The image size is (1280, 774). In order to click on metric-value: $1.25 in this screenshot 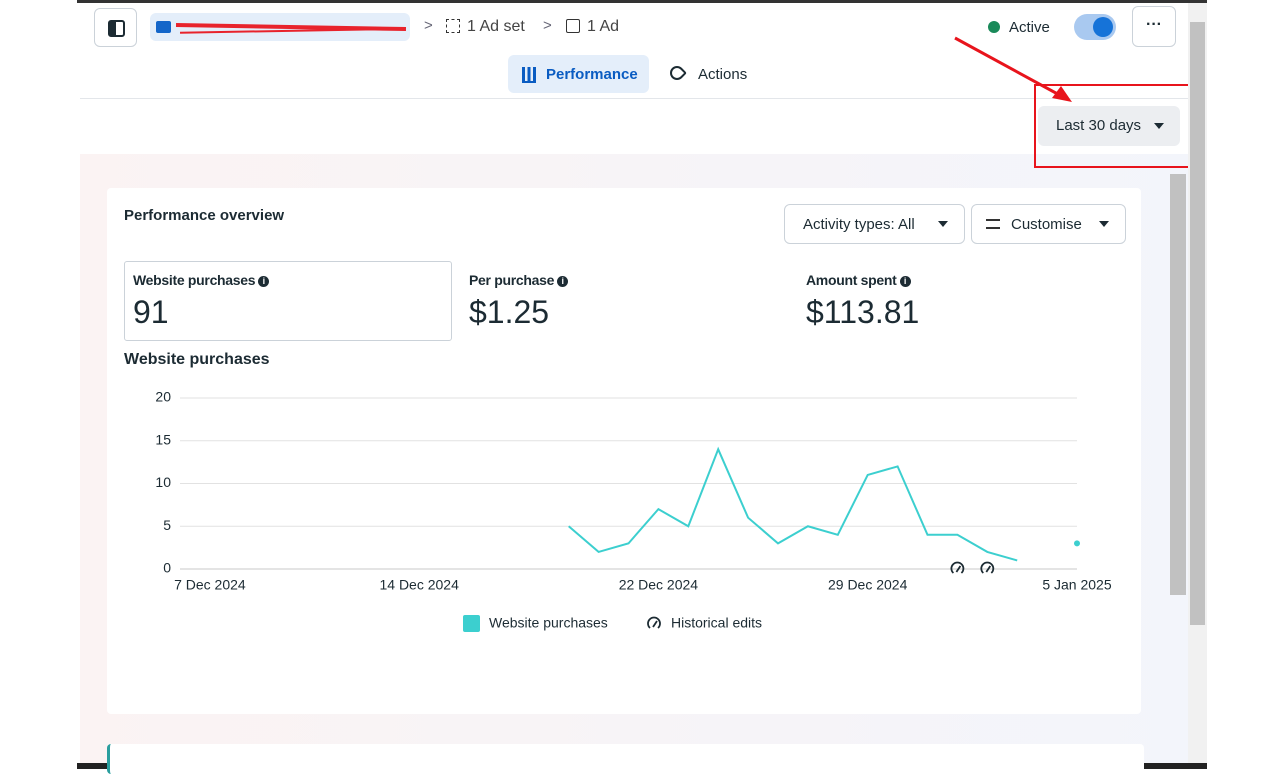, I will do `click(509, 312)`.